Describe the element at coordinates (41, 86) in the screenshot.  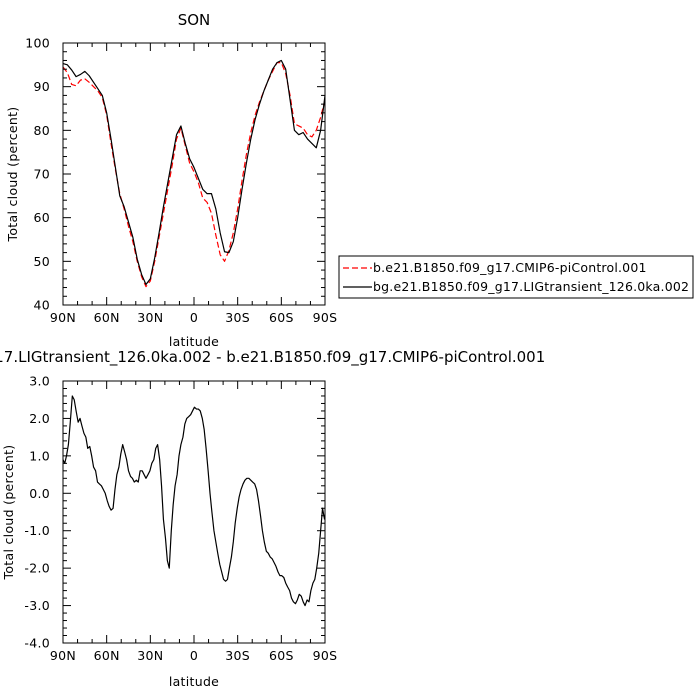
I see `top-y-tick-label: 90` at that location.